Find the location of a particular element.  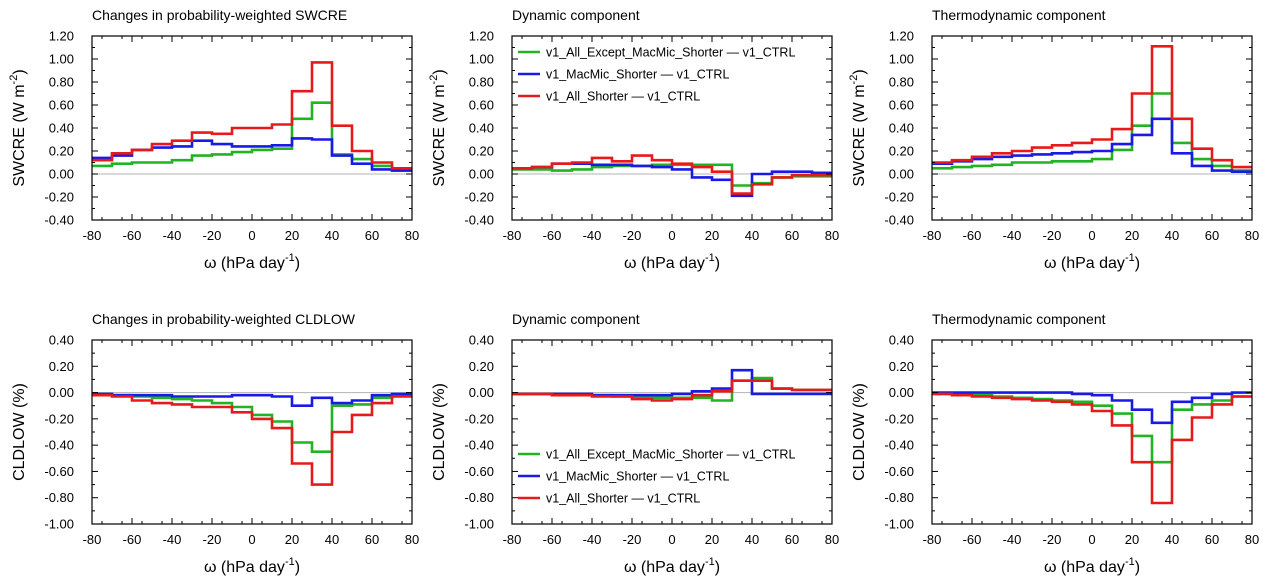

legend-entry-blue: v1_MacMic_Shorter — v1_CTRL is located at coordinates (637, 477).